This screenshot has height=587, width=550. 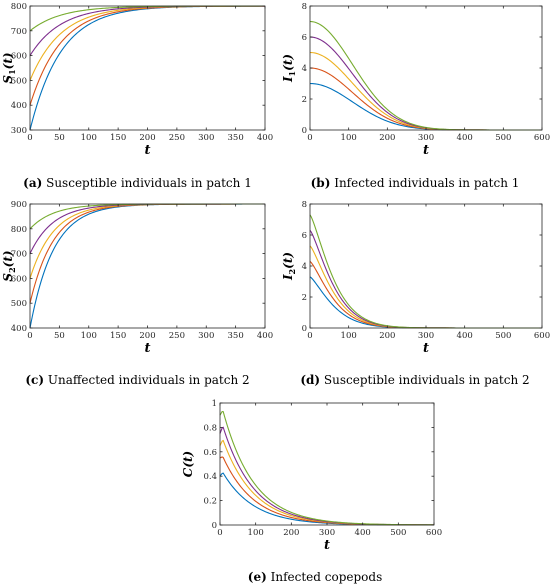 I want to click on y-axis-label: S2(t), so click(x=9, y=265).